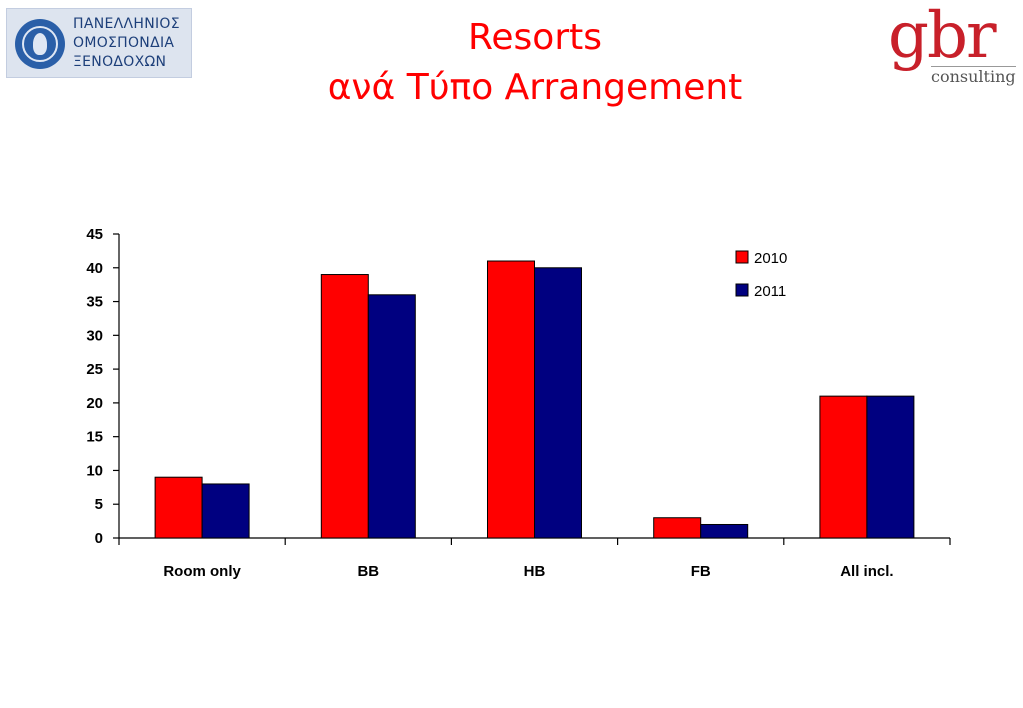  Describe the element at coordinates (973, 66) in the screenshot. I see `gbr-logo-rule` at that location.